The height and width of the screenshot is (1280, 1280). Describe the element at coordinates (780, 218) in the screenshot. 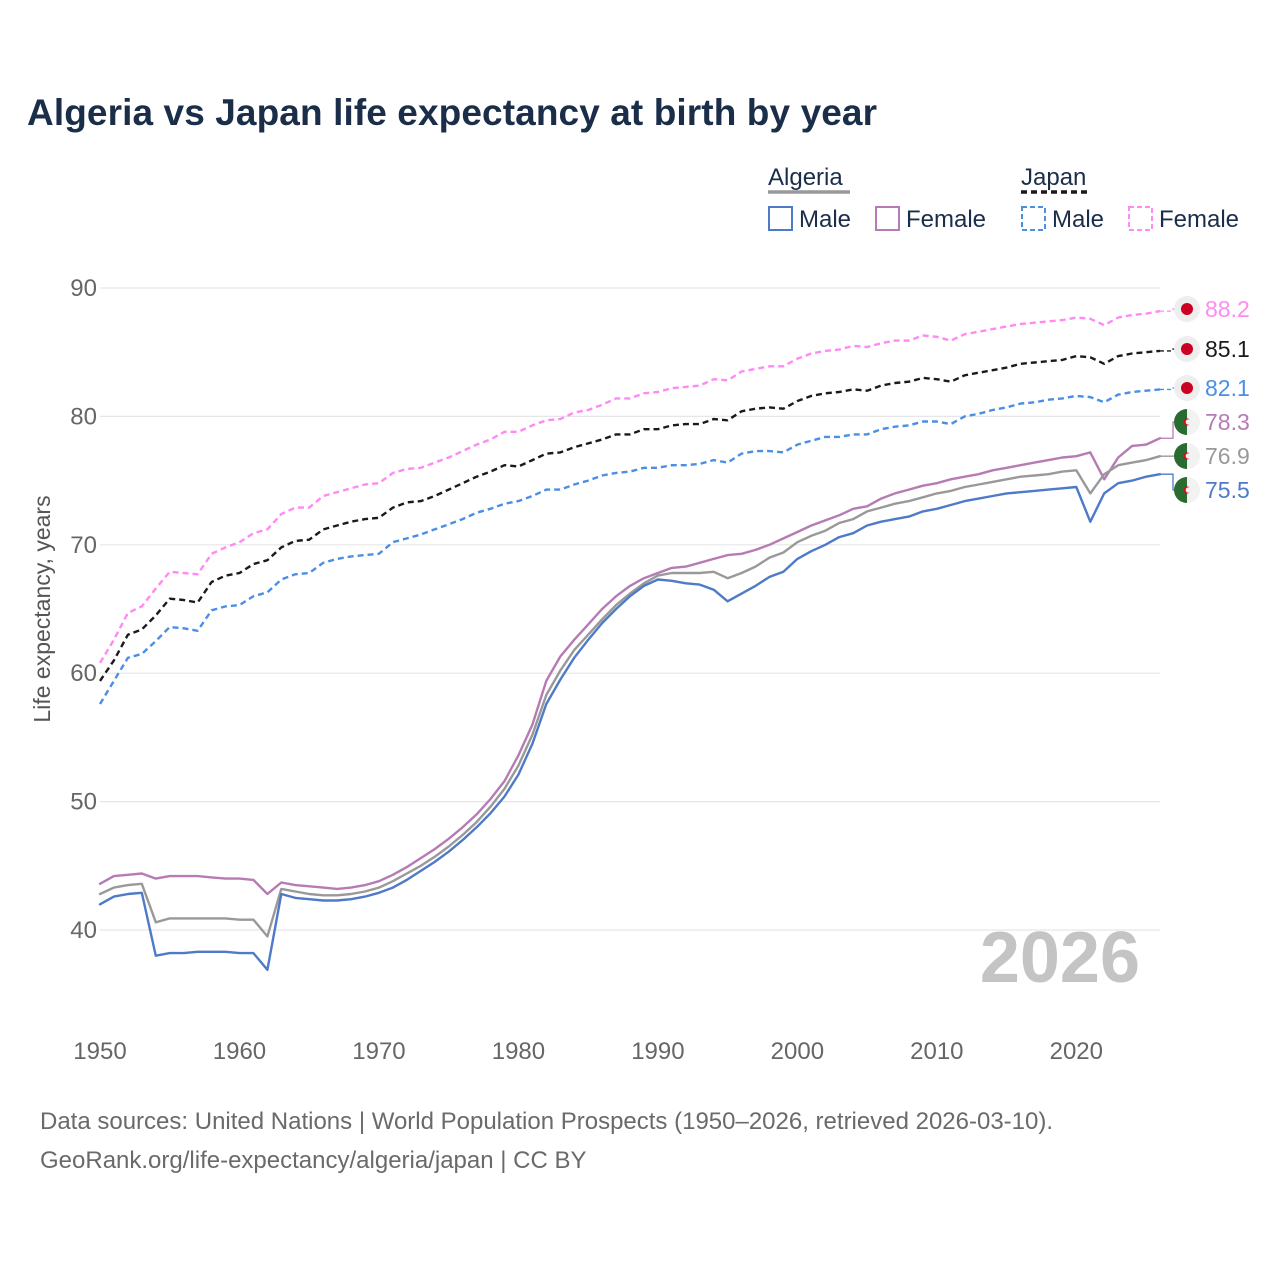

I see `legend-swatch-algeria-male` at that location.